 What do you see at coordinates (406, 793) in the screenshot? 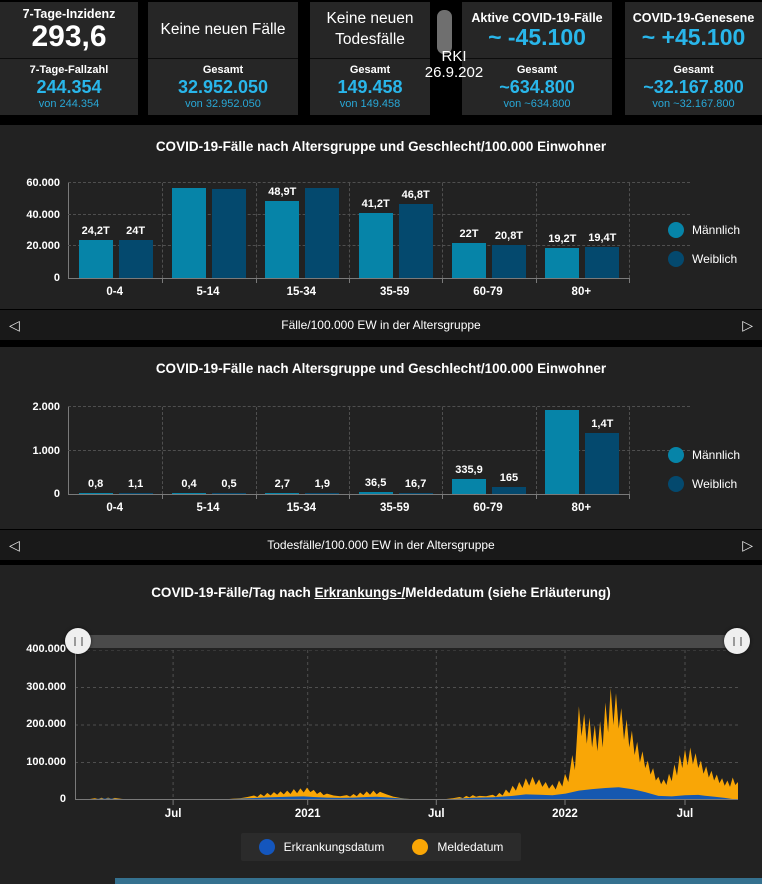
I see `area-erkrankungsdatum` at bounding box center [406, 793].